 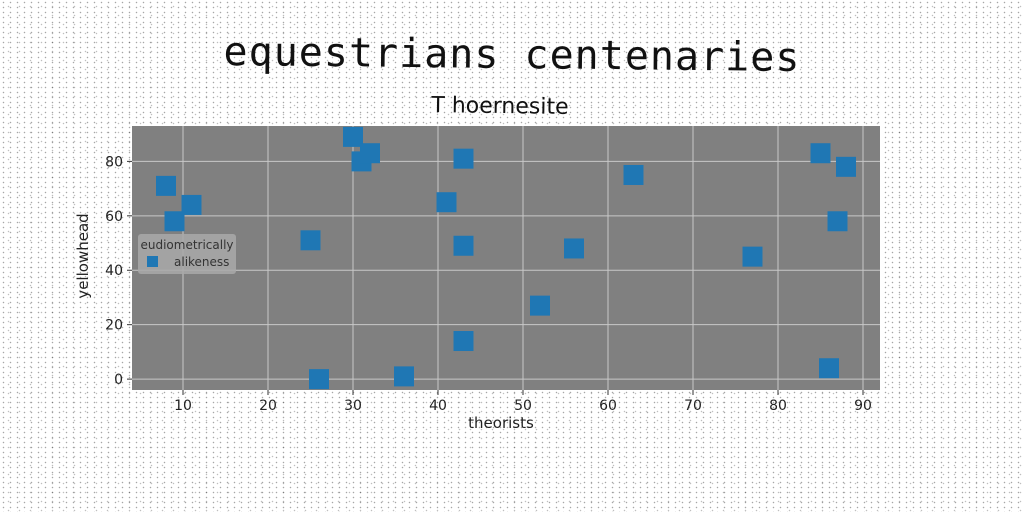 I want to click on legend: eudiometrically alikeness, so click(x=187, y=254).